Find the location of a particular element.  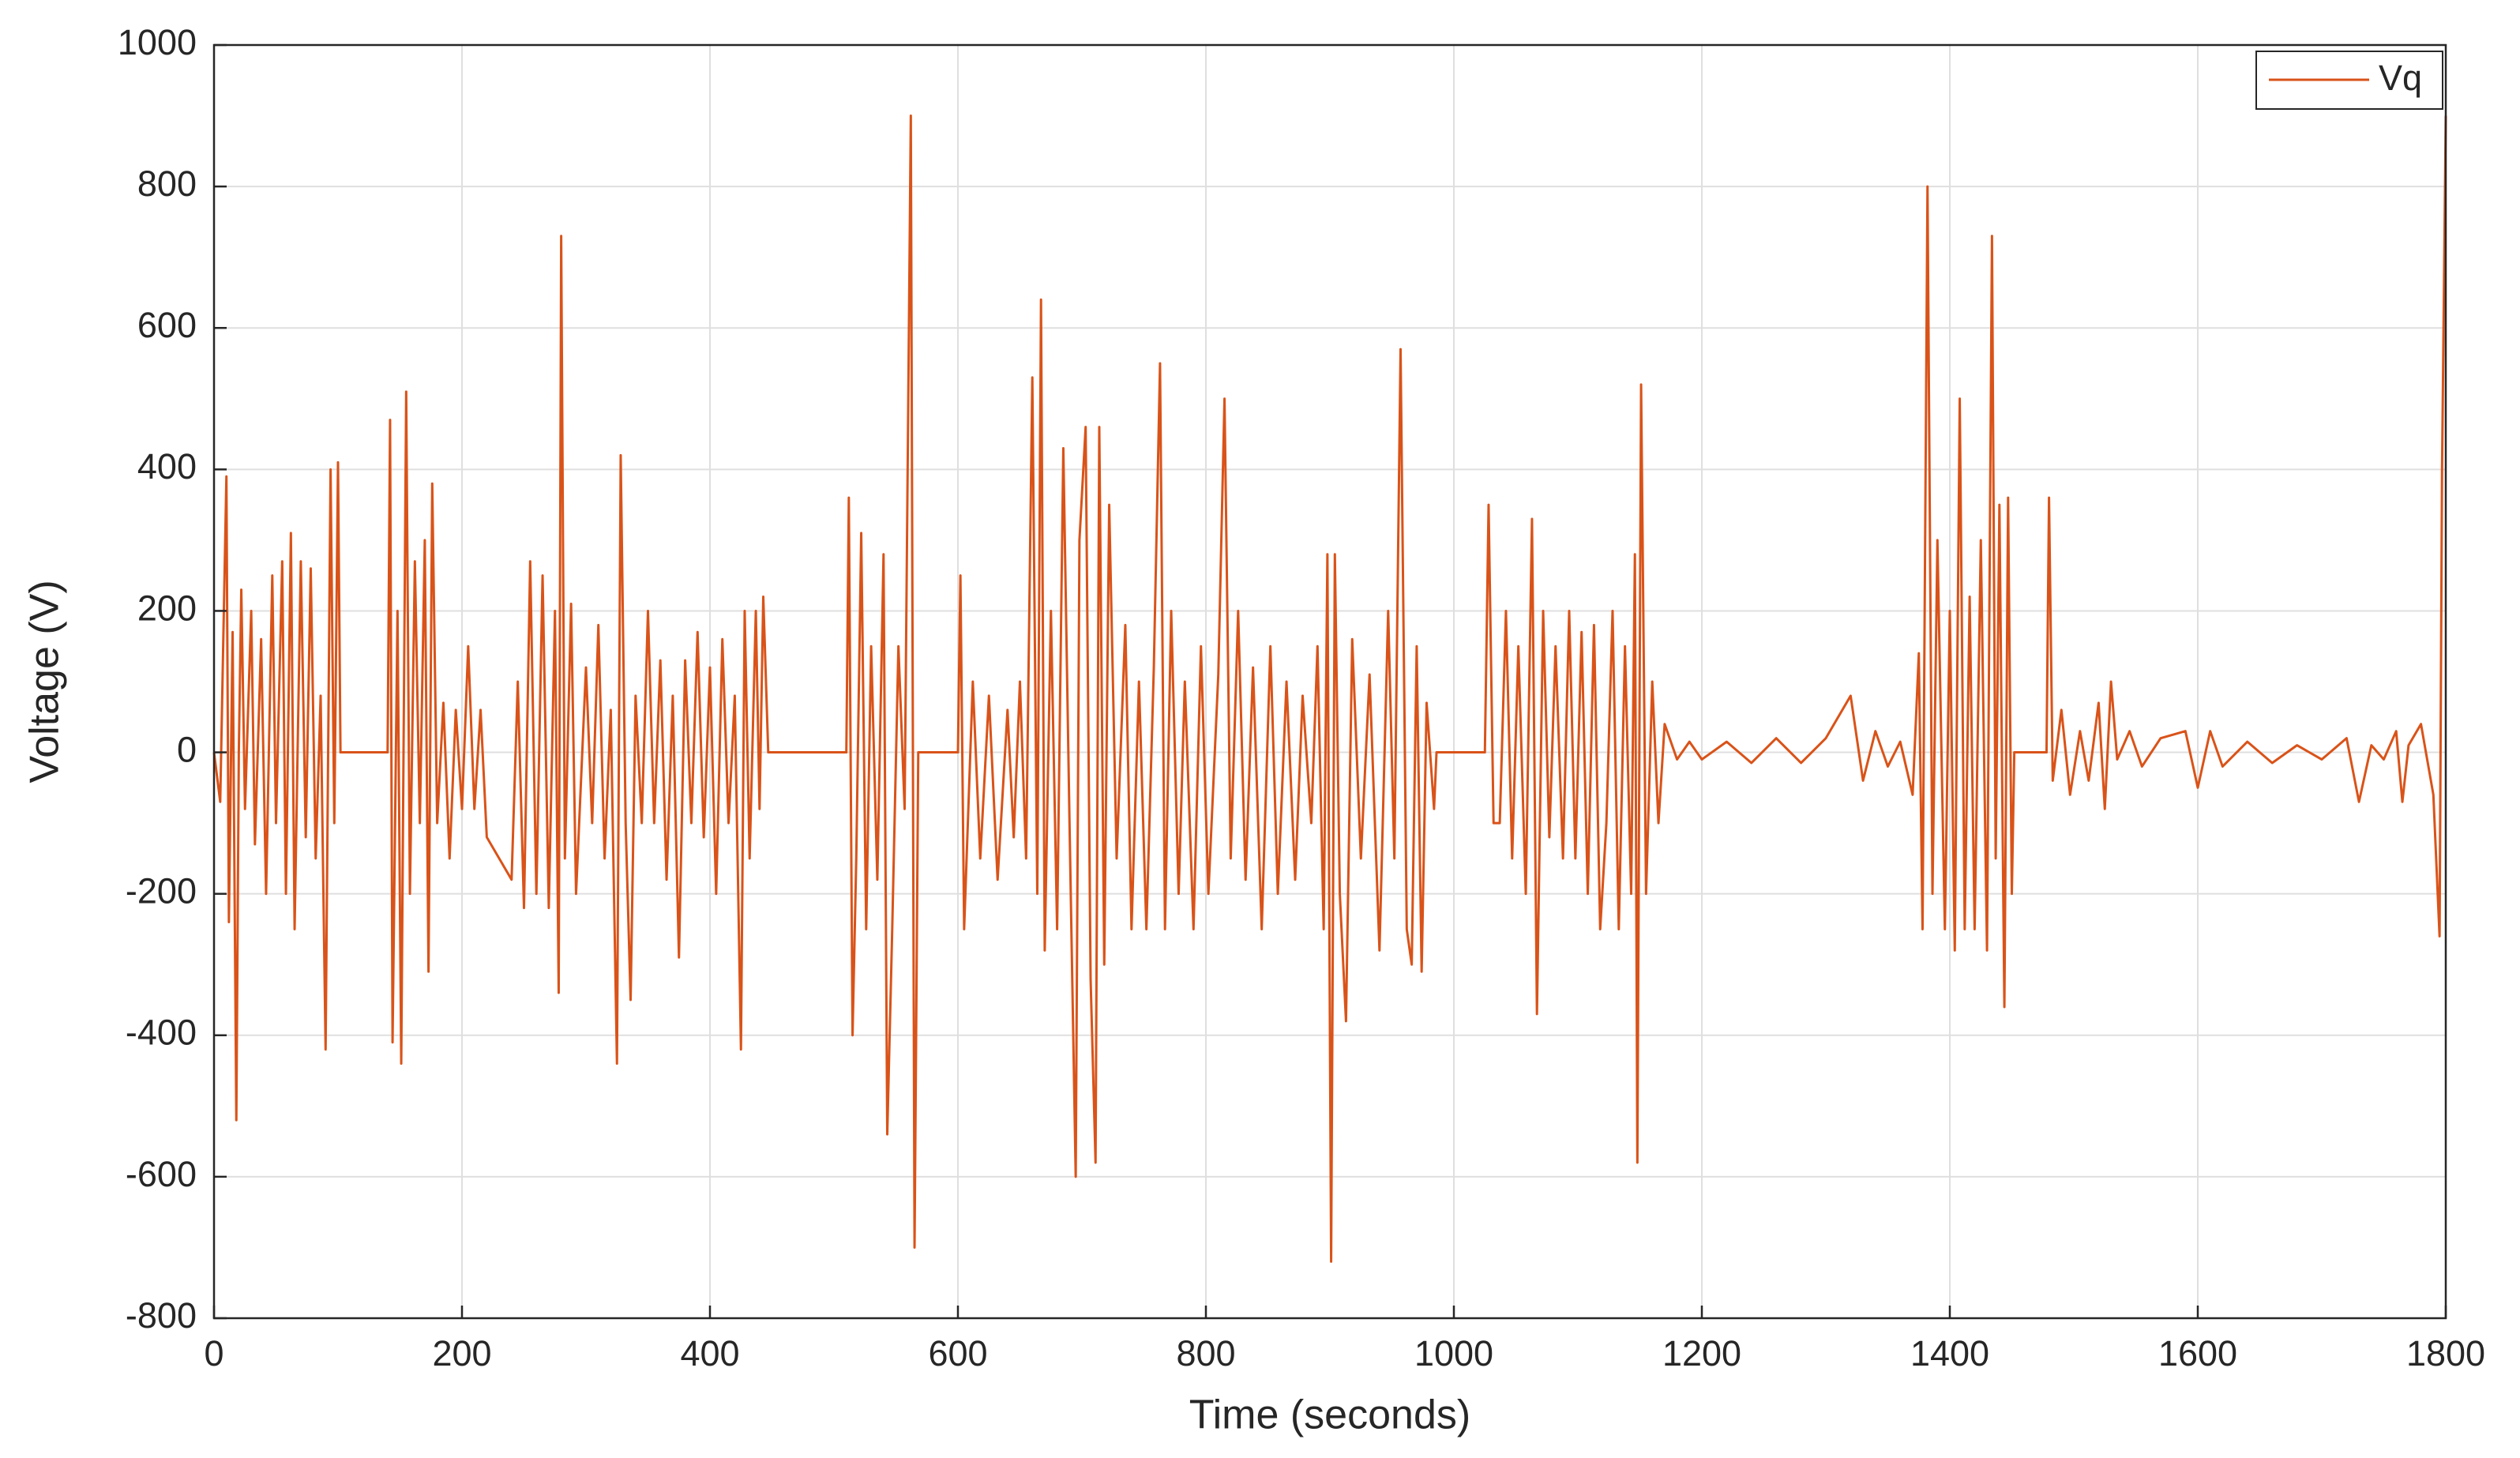

y-axis-label: Voltage (V) is located at coordinates (45, 681).